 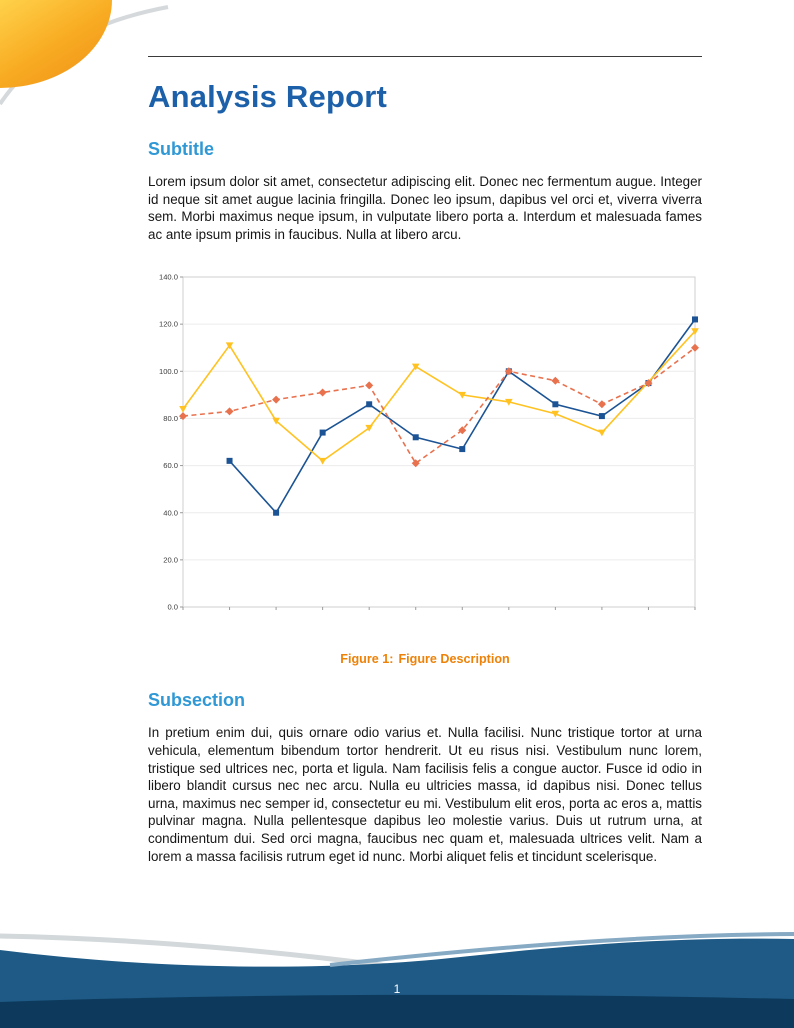 I want to click on section-heading-subtitle: Subtitle, so click(x=181, y=149).